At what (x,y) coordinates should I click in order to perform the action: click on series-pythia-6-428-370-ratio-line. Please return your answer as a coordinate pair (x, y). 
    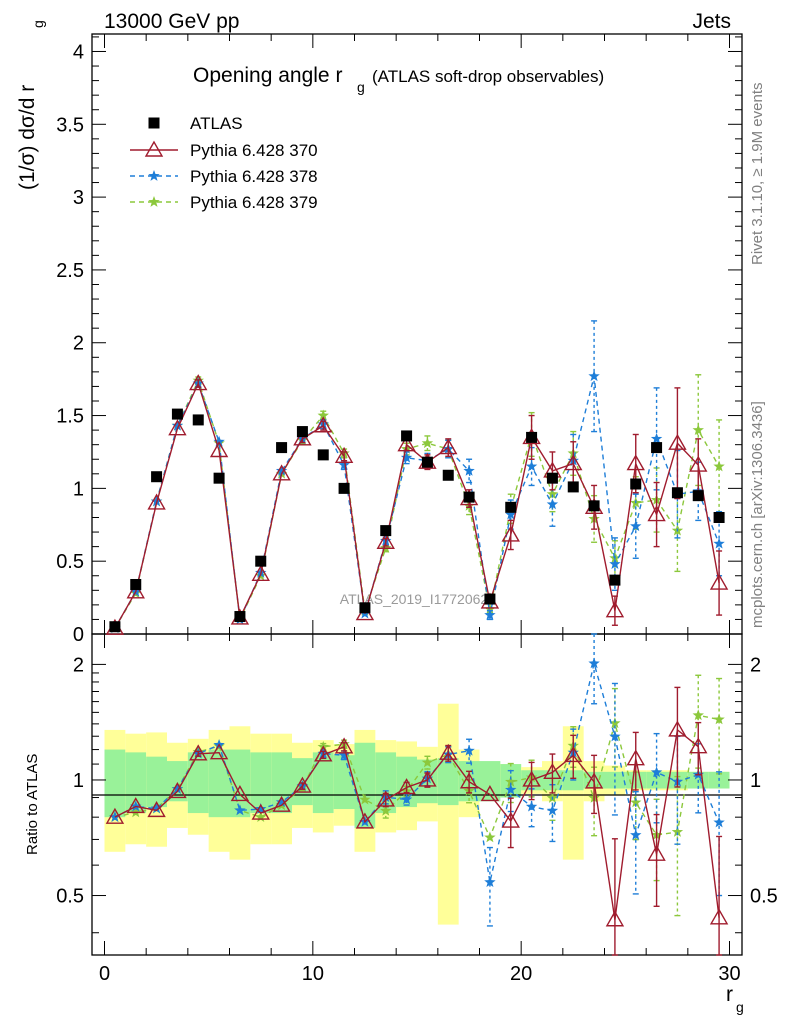
    Looking at the image, I should click on (417, 824).